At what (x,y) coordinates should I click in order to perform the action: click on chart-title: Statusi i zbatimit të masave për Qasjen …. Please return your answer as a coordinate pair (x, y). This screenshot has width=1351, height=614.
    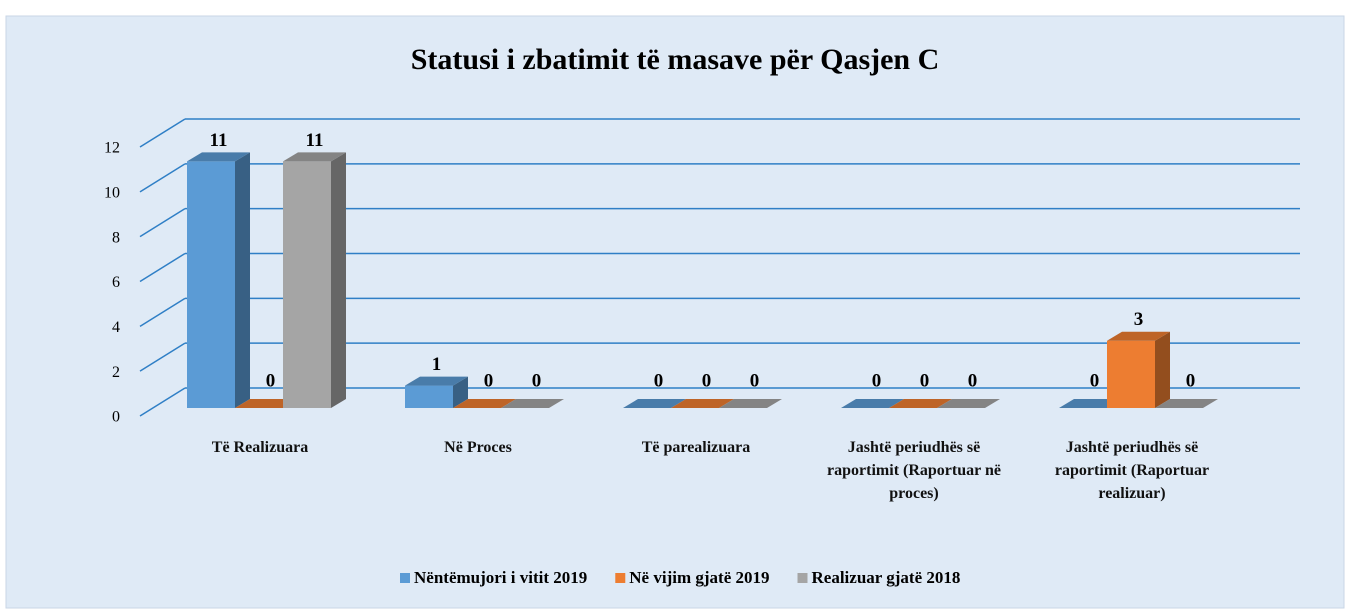
    Looking at the image, I should click on (675, 59).